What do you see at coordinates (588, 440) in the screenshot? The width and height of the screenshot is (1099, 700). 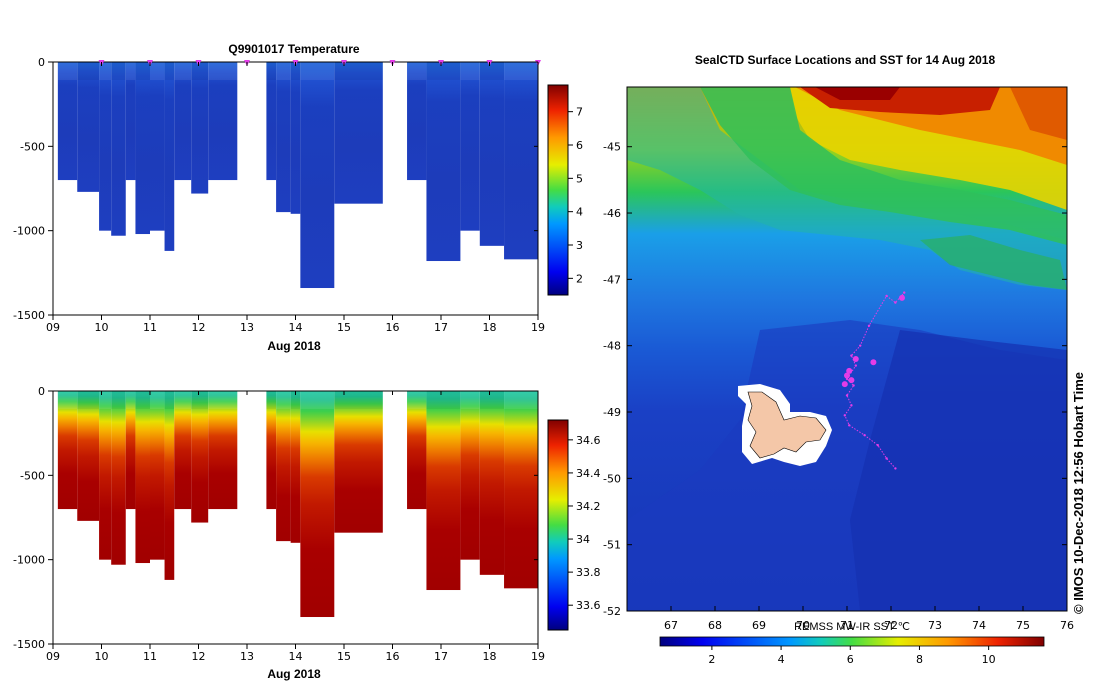 I see `colorbar-tick-label: 34.6` at bounding box center [588, 440].